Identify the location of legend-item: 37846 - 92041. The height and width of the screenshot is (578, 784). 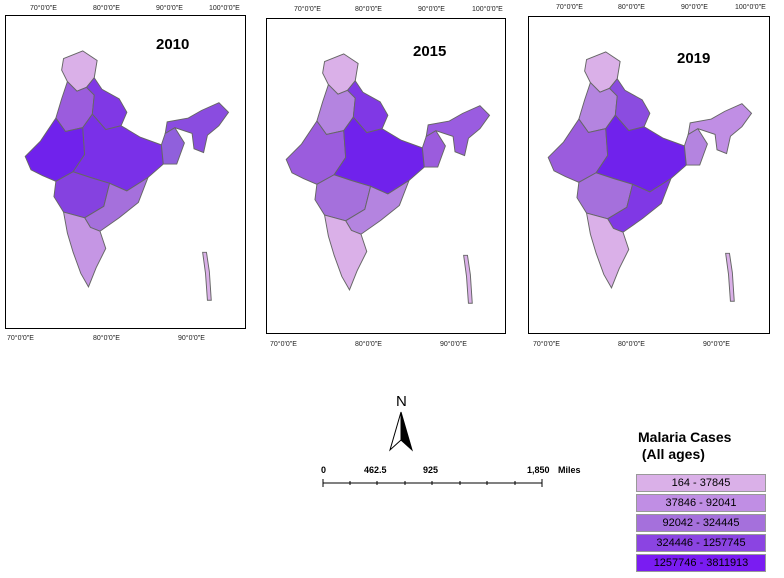
(701, 504).